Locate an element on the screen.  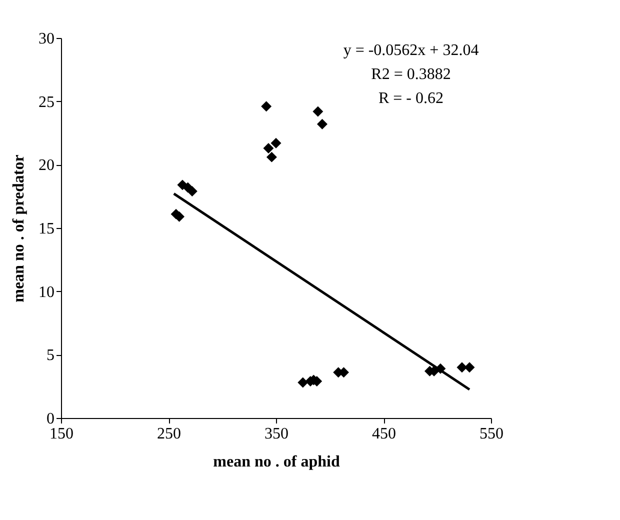
y-tick-label: 30 is located at coordinates (46, 39).